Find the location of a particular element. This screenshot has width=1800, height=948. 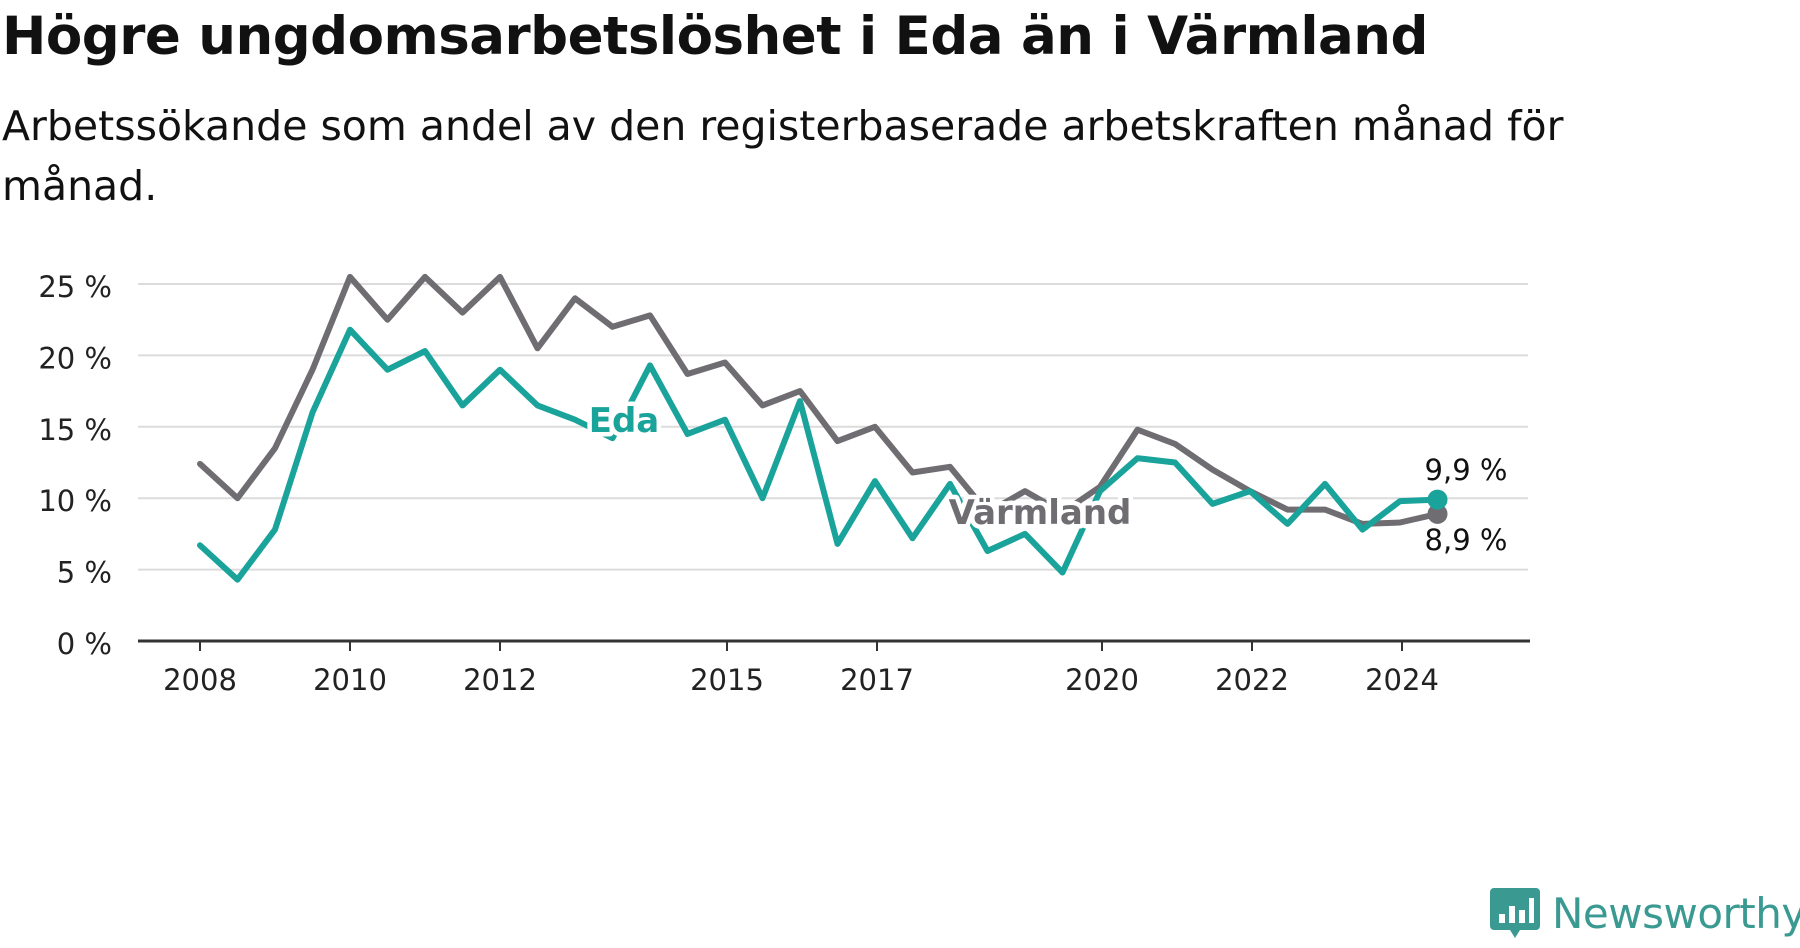

chat-bars-icon is located at coordinates (1515, 913).